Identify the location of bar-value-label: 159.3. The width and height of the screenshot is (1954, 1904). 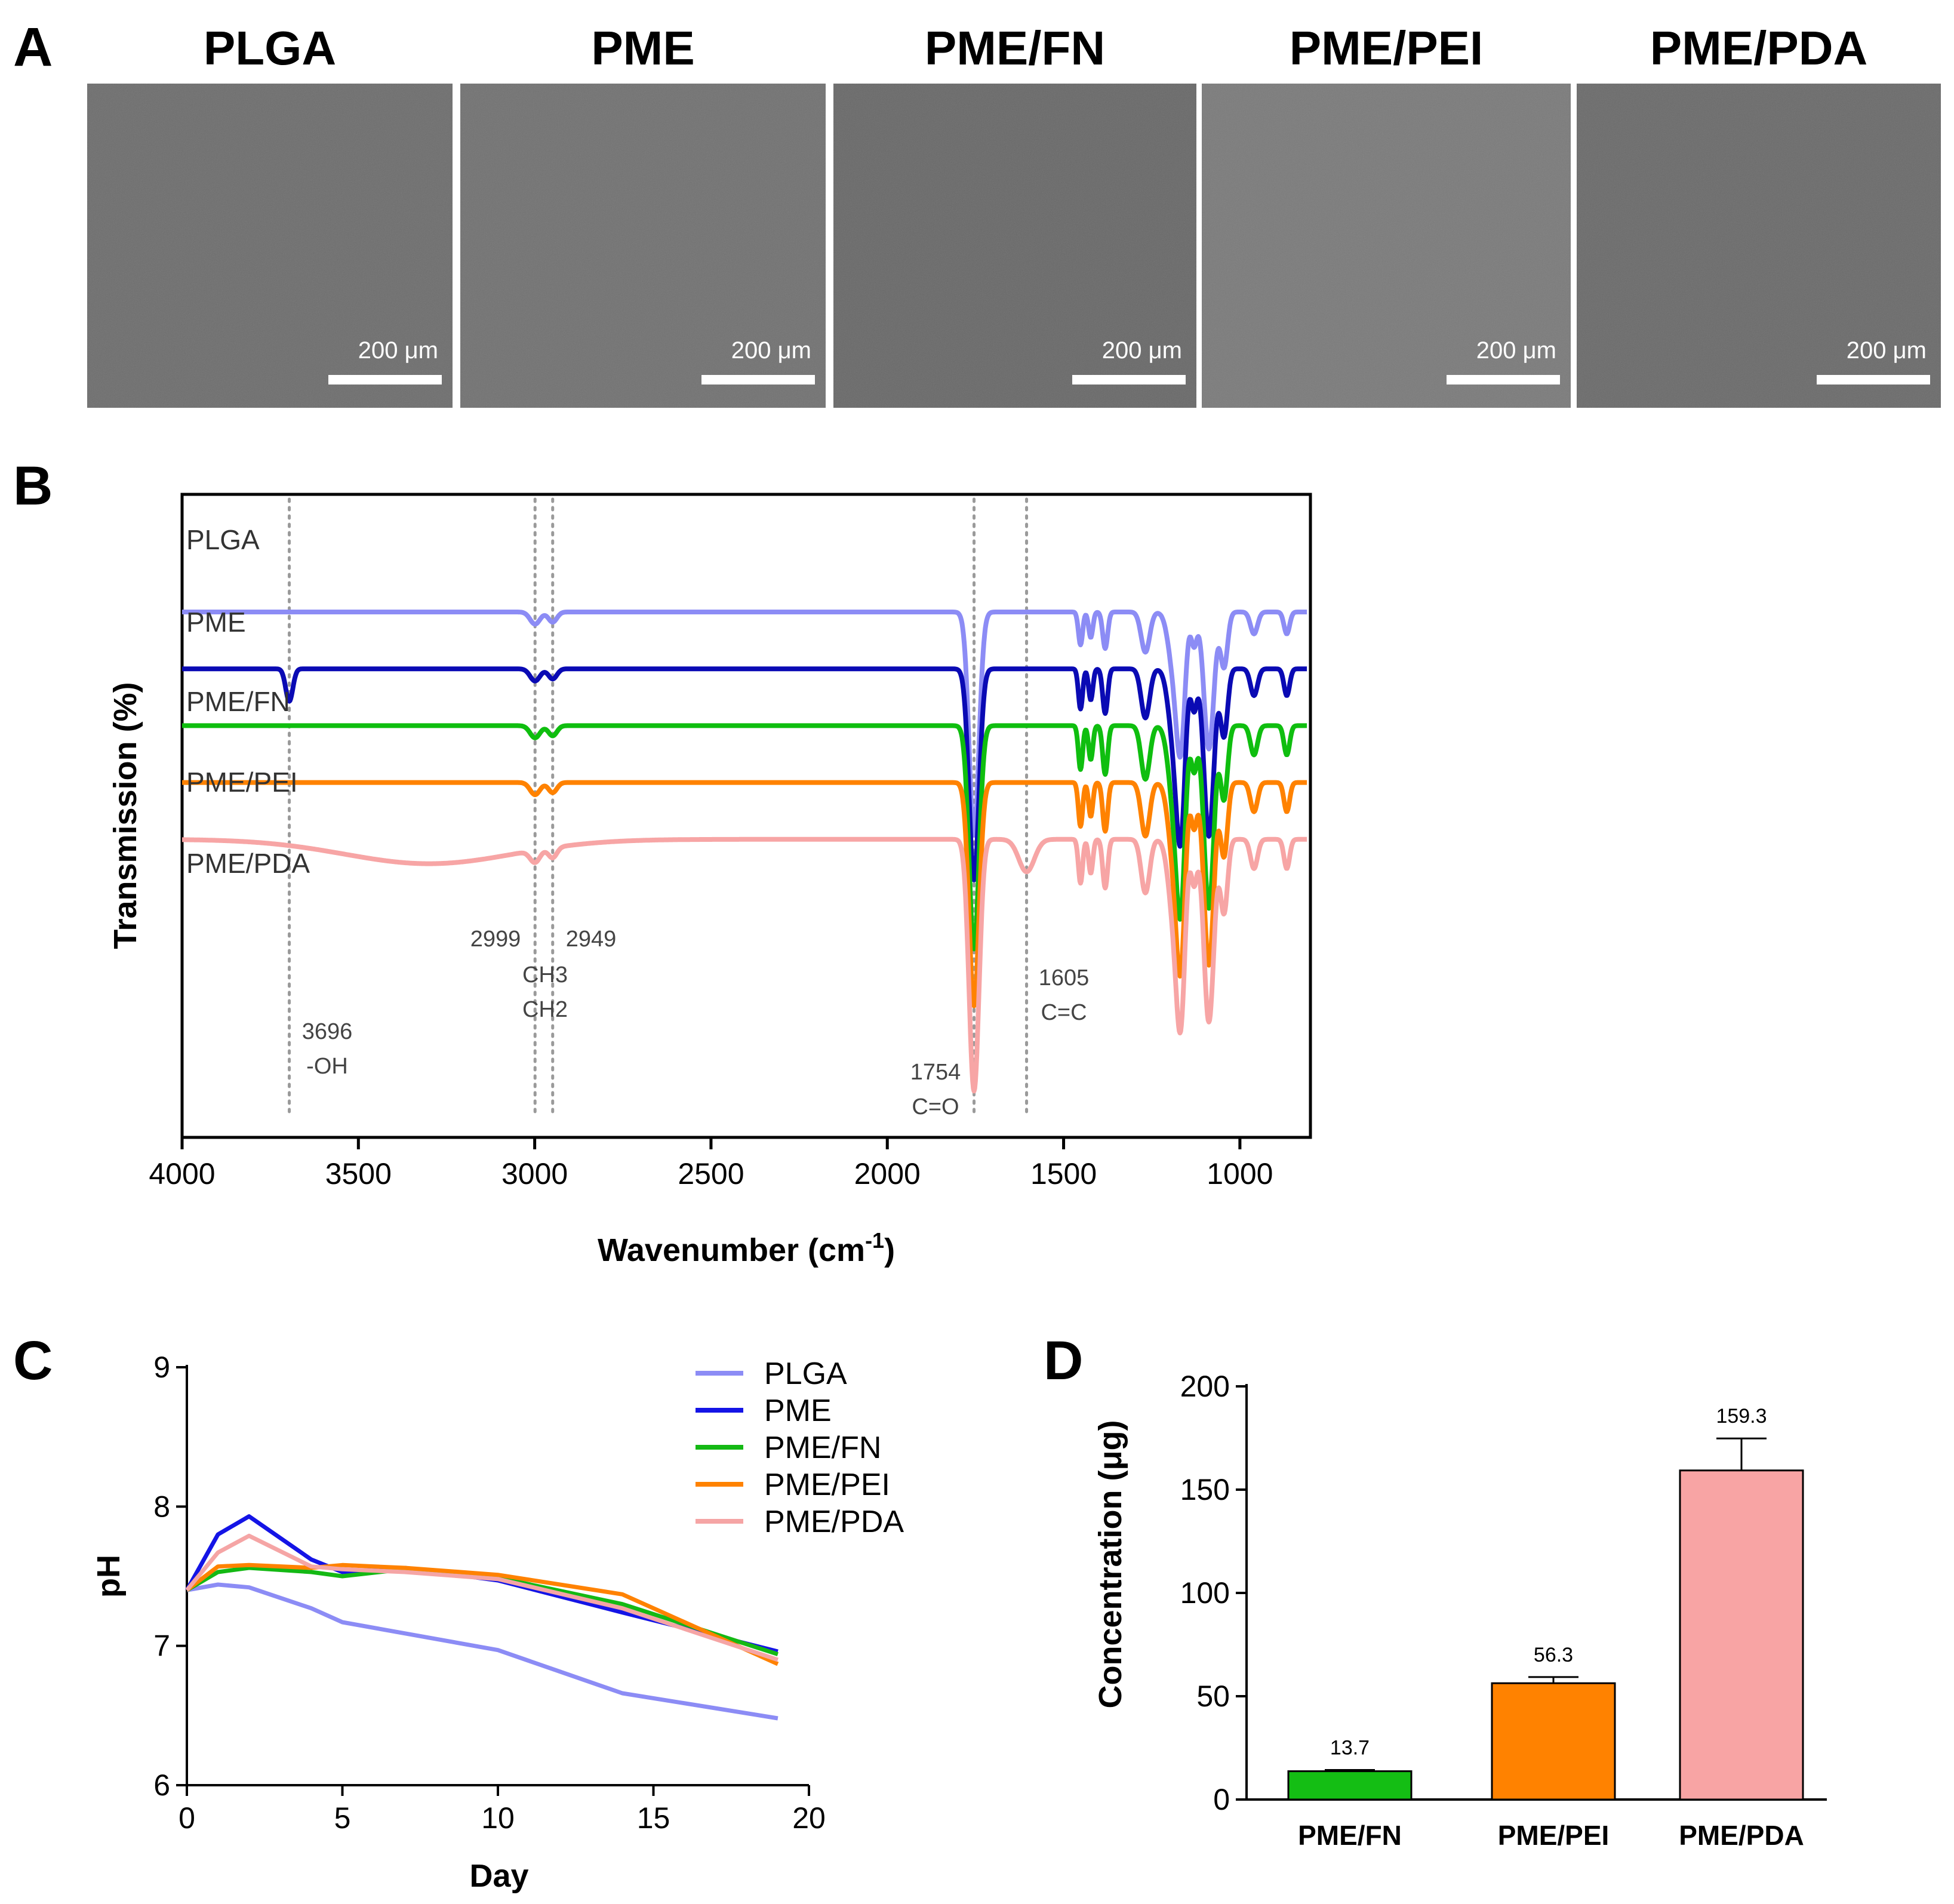
(1741, 1416).